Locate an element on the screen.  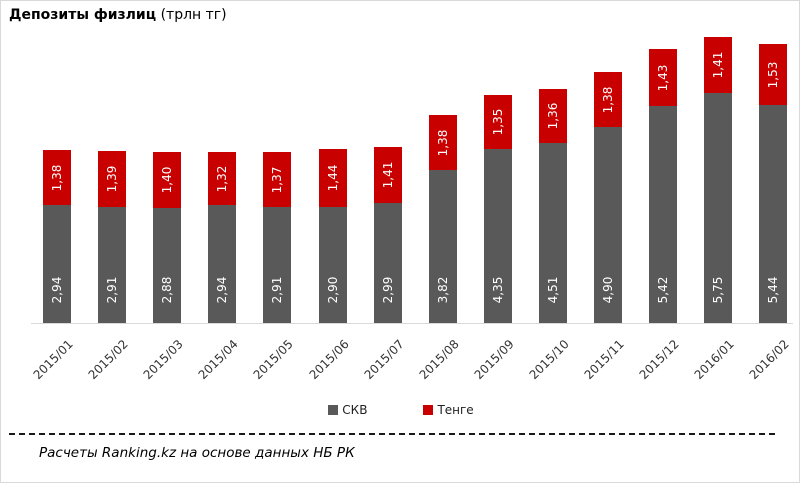
bar-value-skv: 2,90 is located at coordinates (333, 290).